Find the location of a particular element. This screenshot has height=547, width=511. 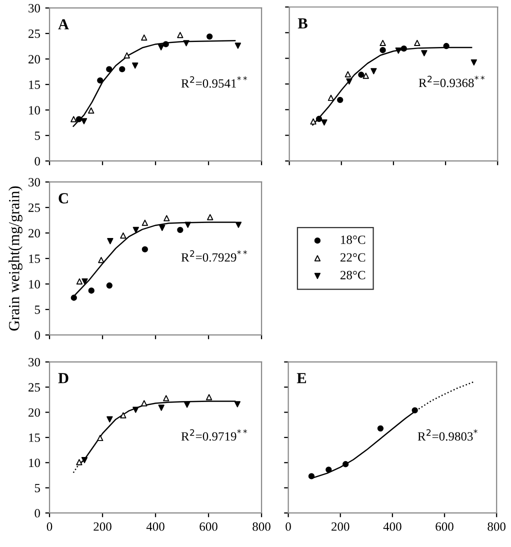

y-axis-title: Grain weight(mg/grain) is located at coordinates (15, 258).